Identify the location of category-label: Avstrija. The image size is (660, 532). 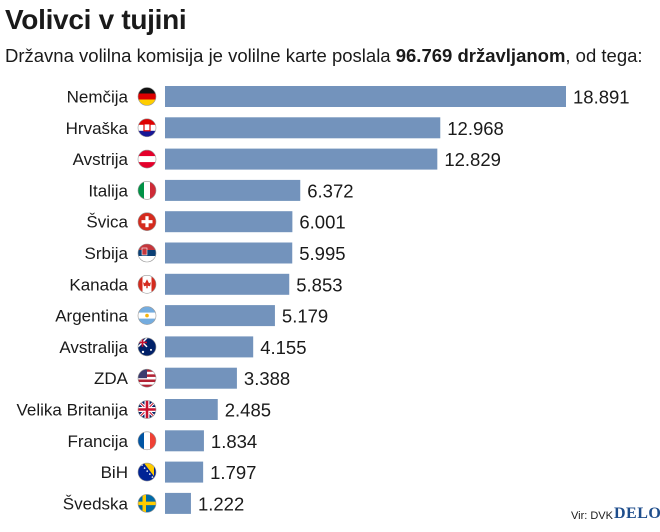
(101, 159).